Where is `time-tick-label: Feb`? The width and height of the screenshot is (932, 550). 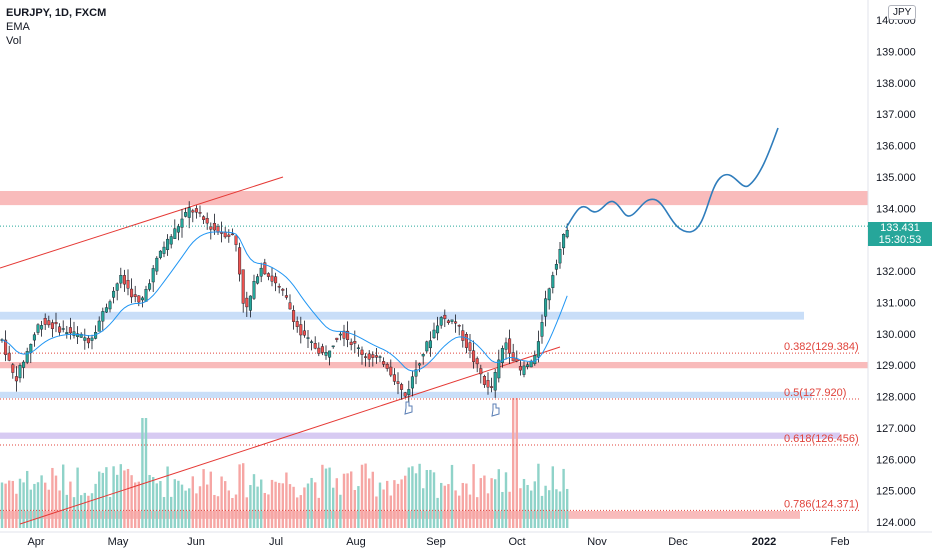
time-tick-label: Feb is located at coordinates (840, 542).